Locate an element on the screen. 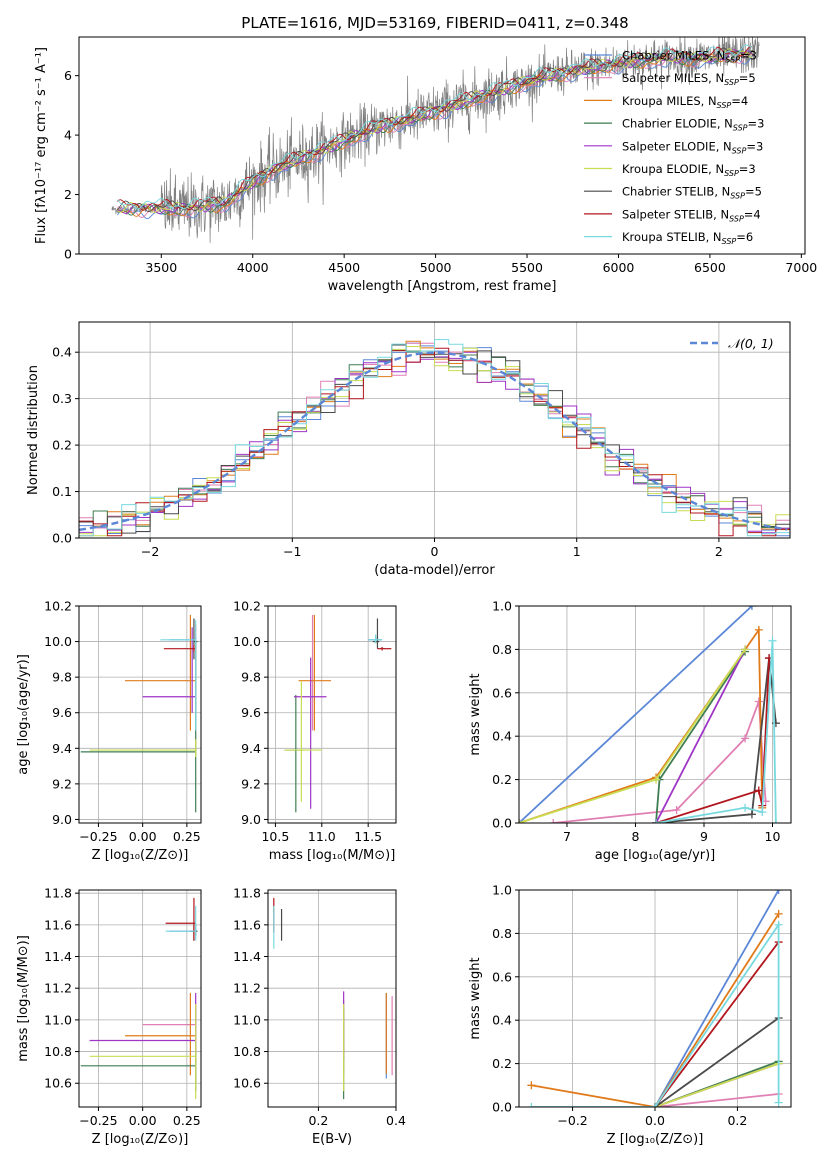  massweight_vs_Z-plot-area is located at coordinates (655, 998).